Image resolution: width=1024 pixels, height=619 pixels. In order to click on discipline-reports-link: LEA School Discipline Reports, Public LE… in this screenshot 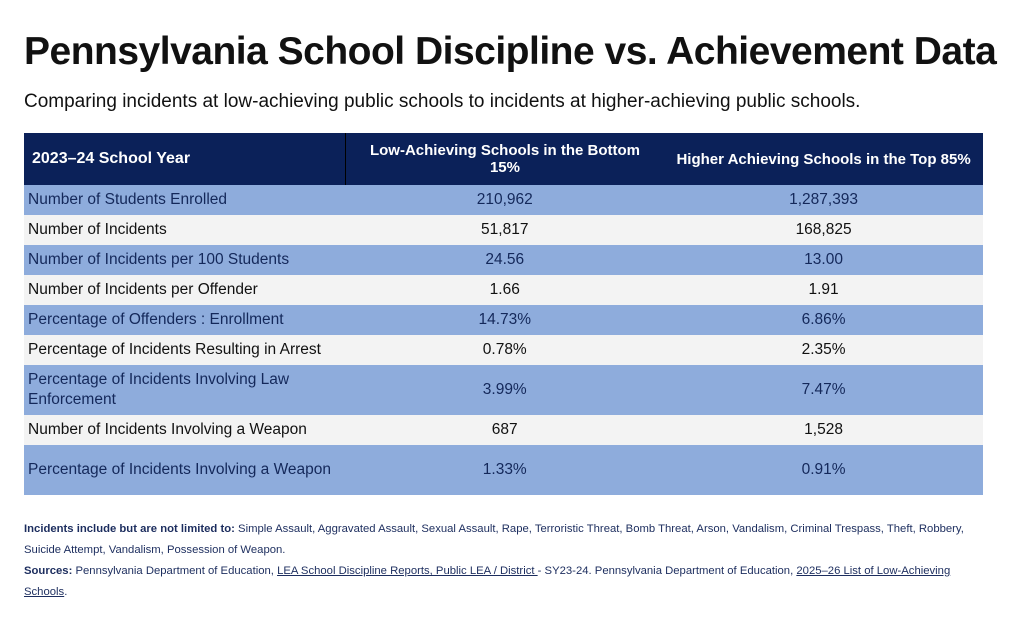, I will do `click(407, 571)`.